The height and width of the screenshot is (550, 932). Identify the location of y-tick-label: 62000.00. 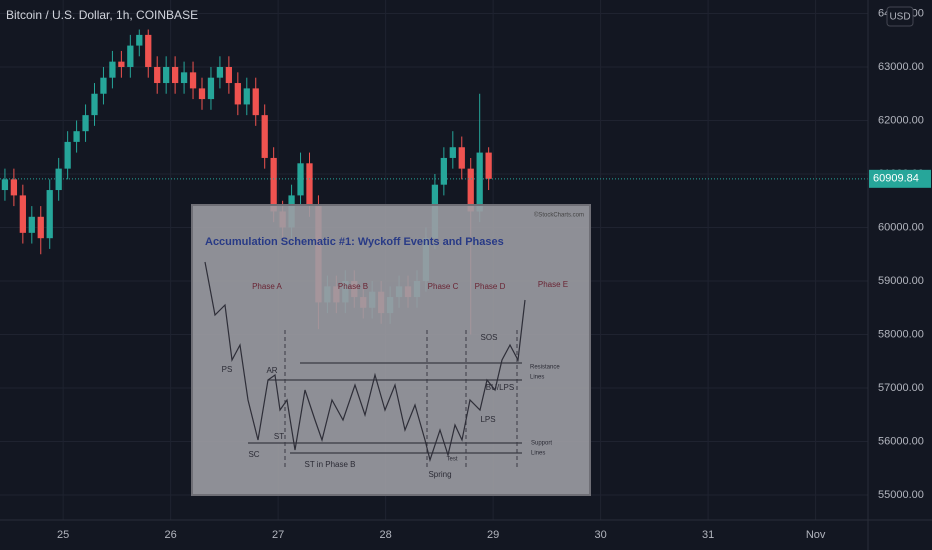
(901, 120).